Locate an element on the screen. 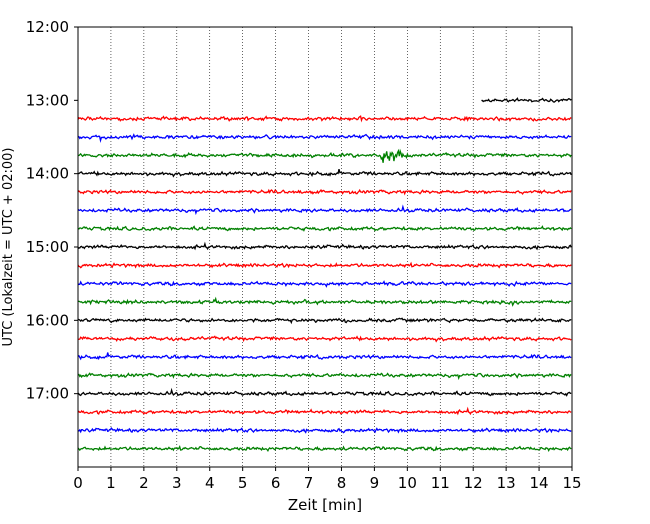 This screenshot has width=650, height=524. x-tick-label: 15 is located at coordinates (571, 483).